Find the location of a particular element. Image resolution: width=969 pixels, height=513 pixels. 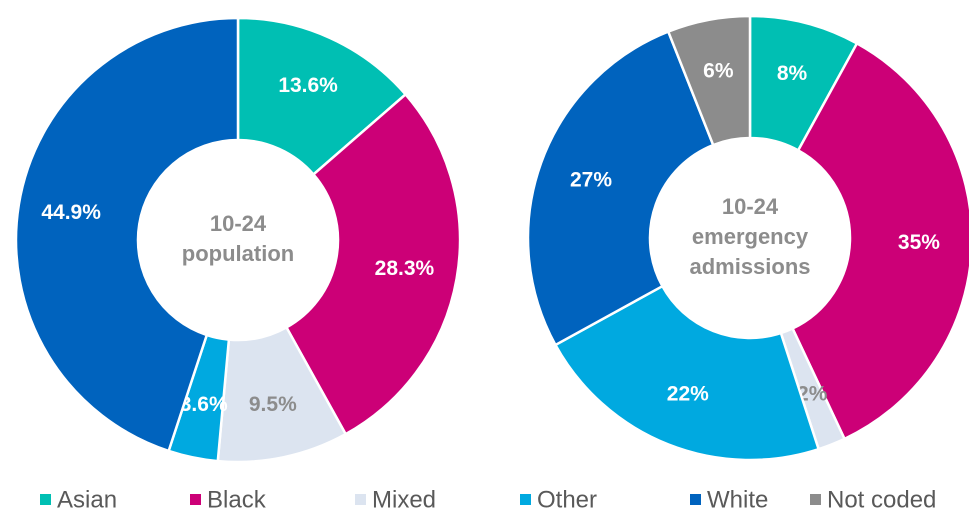

value-label: 6% is located at coordinates (718, 71).